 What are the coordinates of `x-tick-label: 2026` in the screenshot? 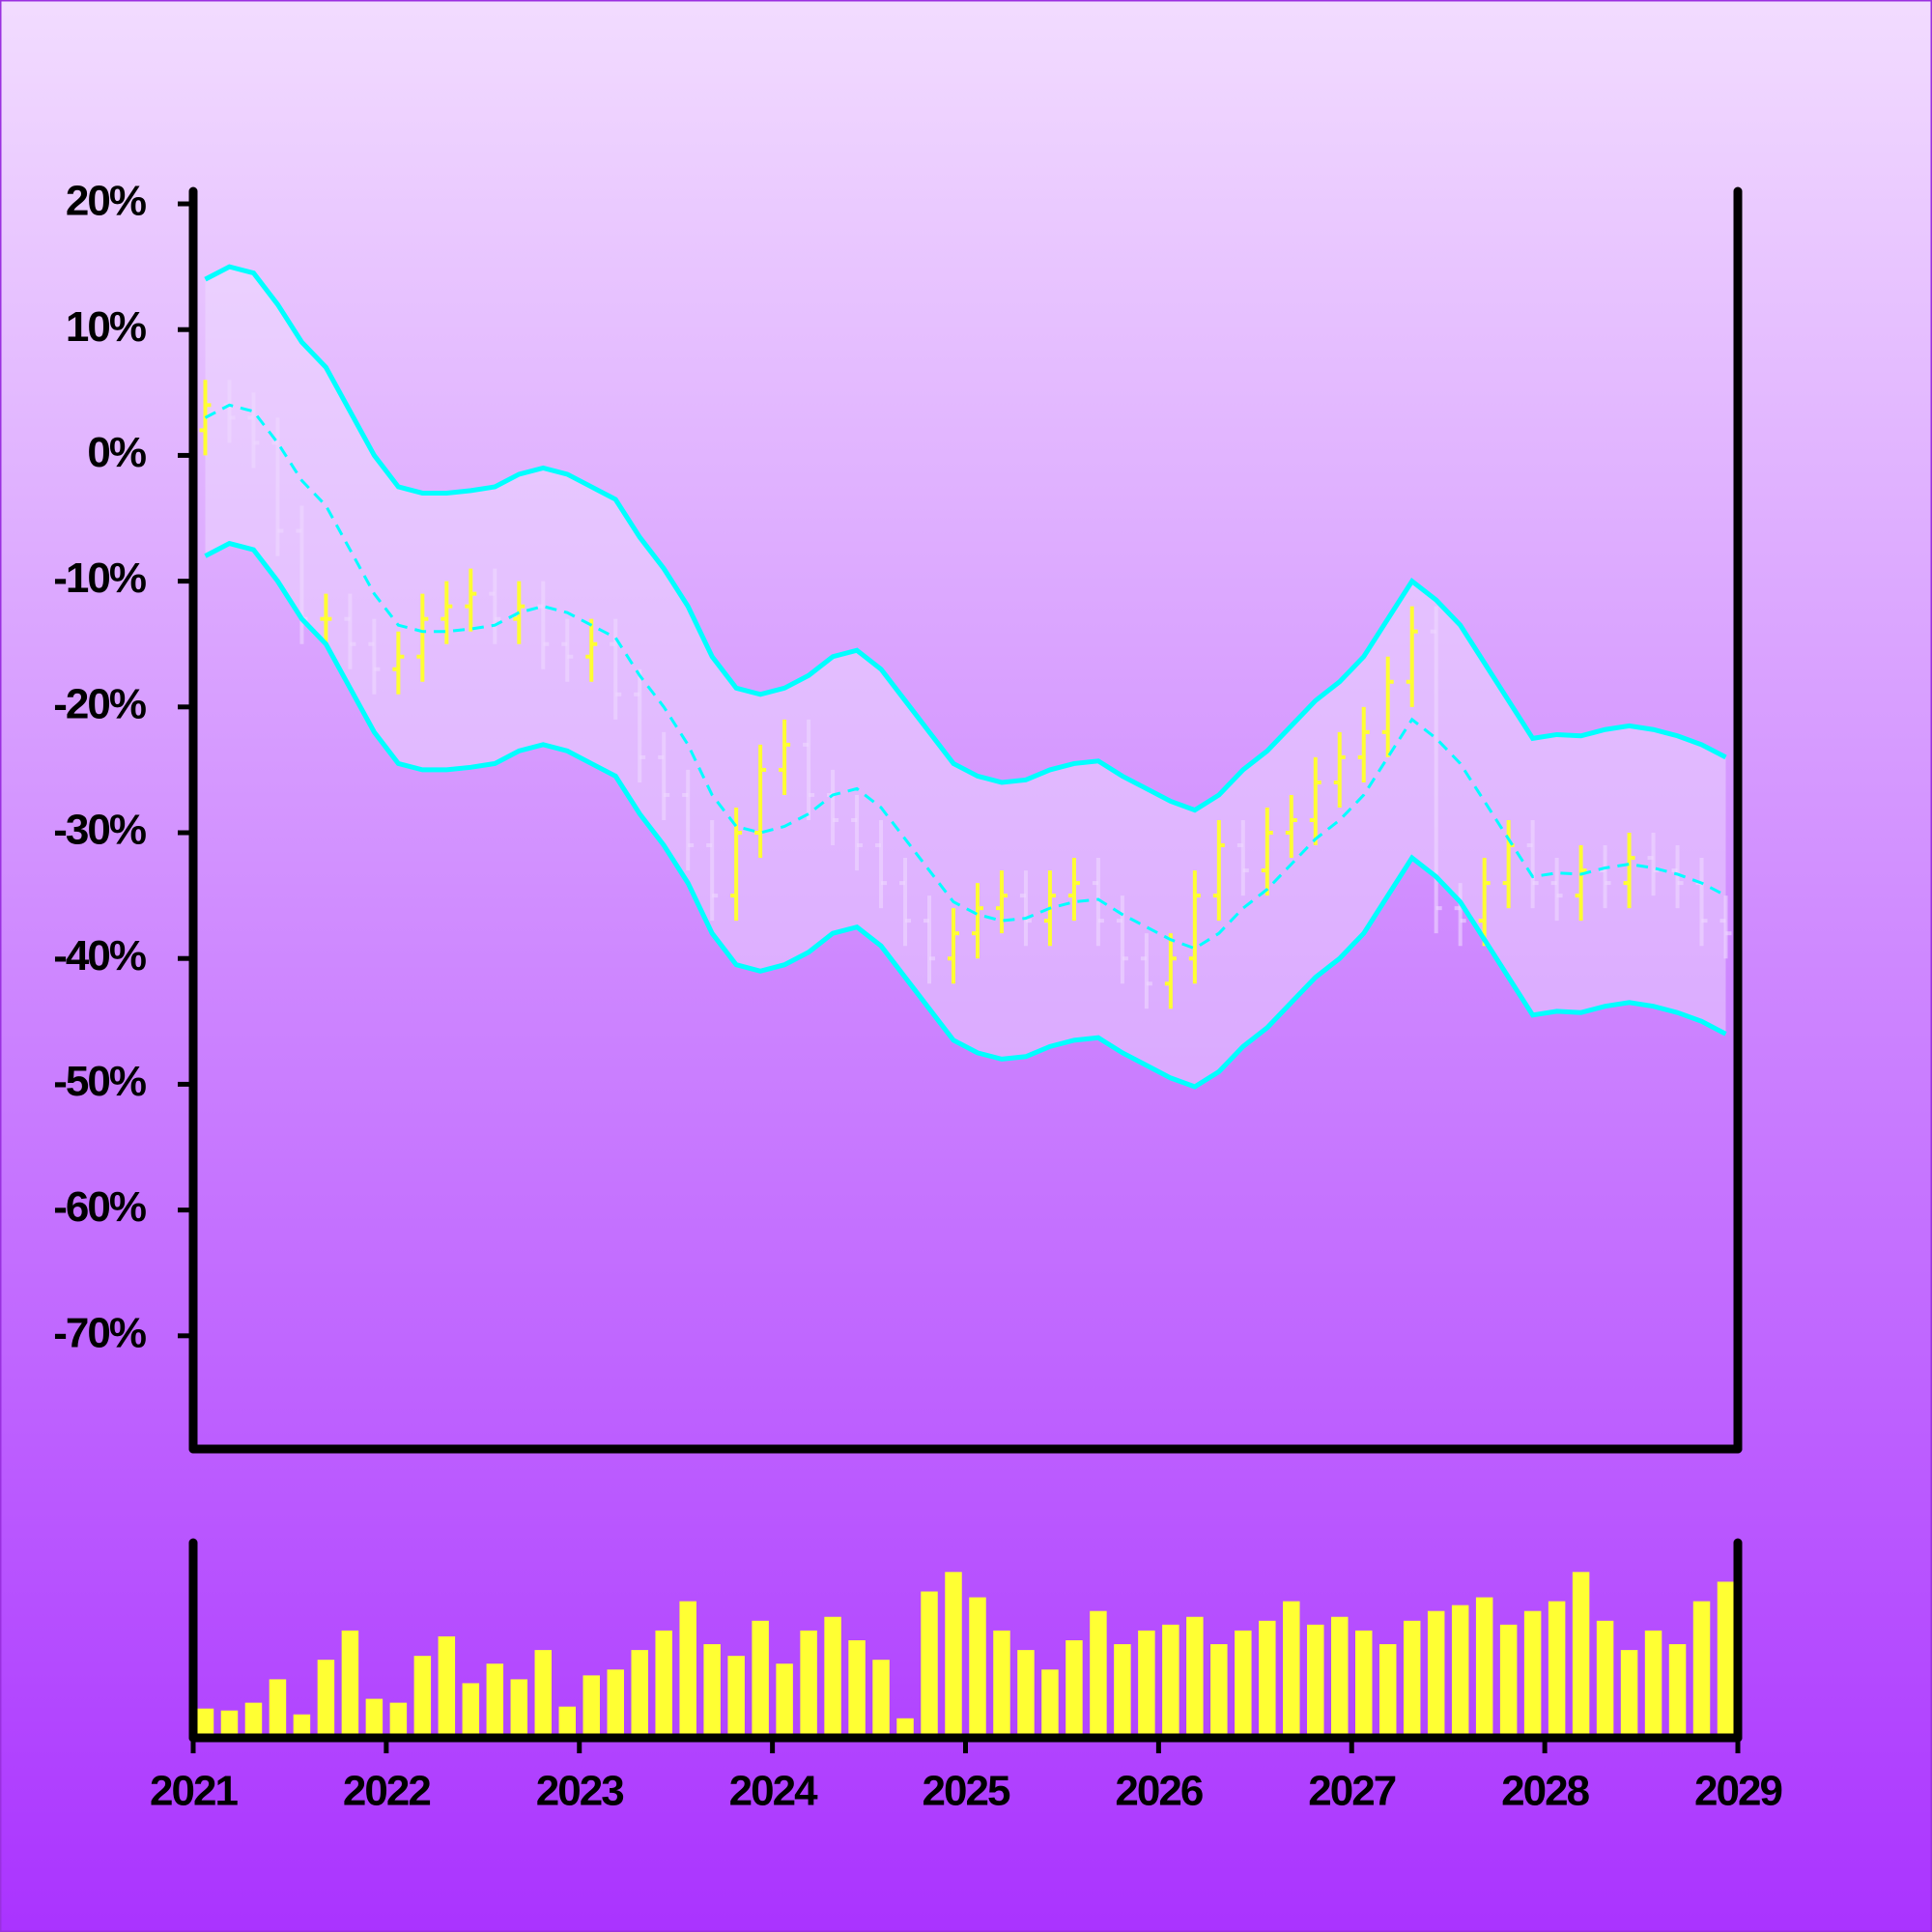 It's located at (1158, 1791).